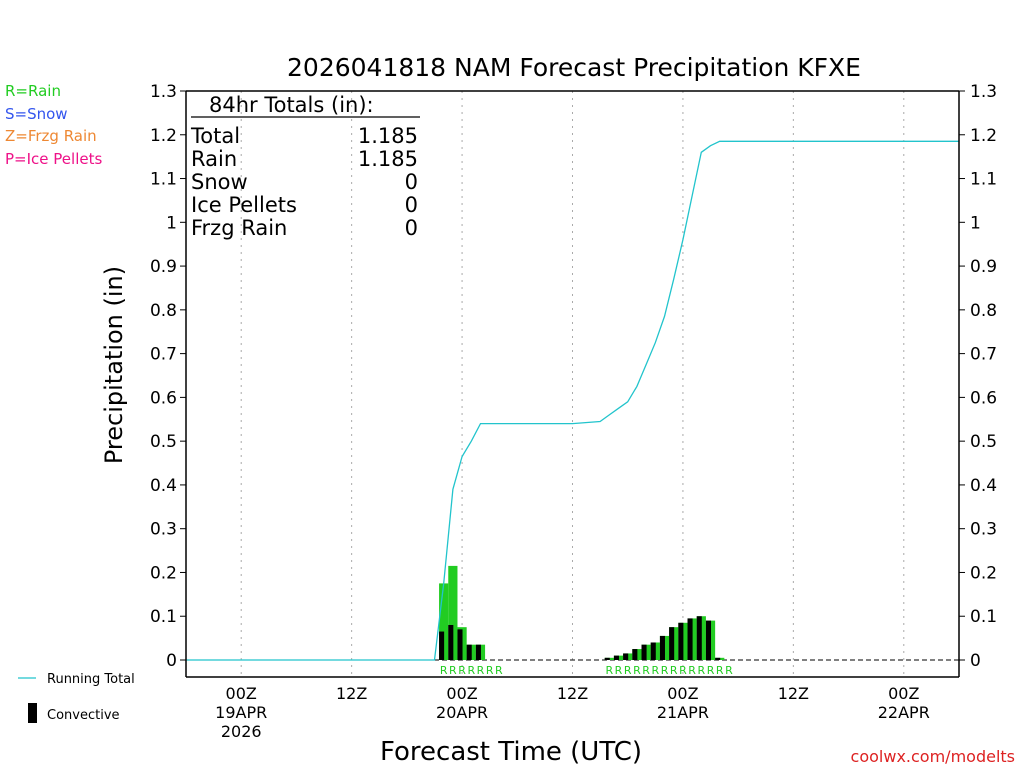 The width and height of the screenshot is (1024, 768). I want to click on y-tick-label-right: 0.5, so click(983, 442).